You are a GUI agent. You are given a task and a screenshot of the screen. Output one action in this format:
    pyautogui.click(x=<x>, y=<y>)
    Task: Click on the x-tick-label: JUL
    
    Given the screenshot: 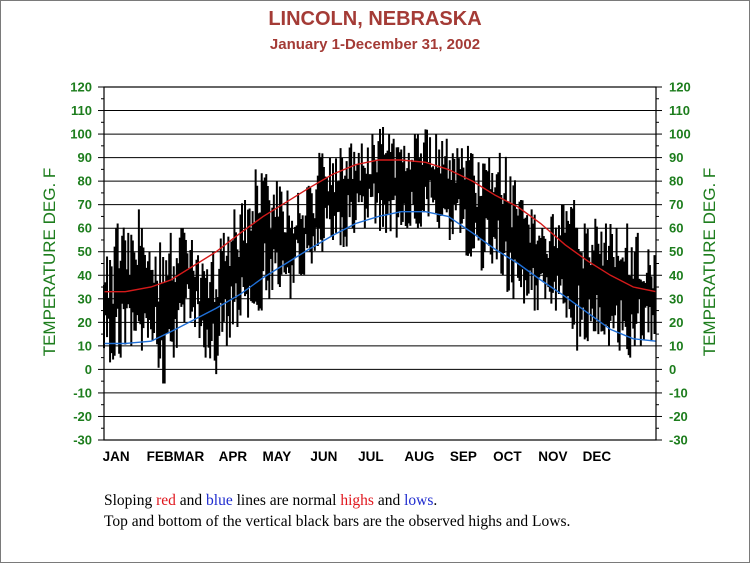 What is the action you would take?
    pyautogui.click(x=371, y=456)
    